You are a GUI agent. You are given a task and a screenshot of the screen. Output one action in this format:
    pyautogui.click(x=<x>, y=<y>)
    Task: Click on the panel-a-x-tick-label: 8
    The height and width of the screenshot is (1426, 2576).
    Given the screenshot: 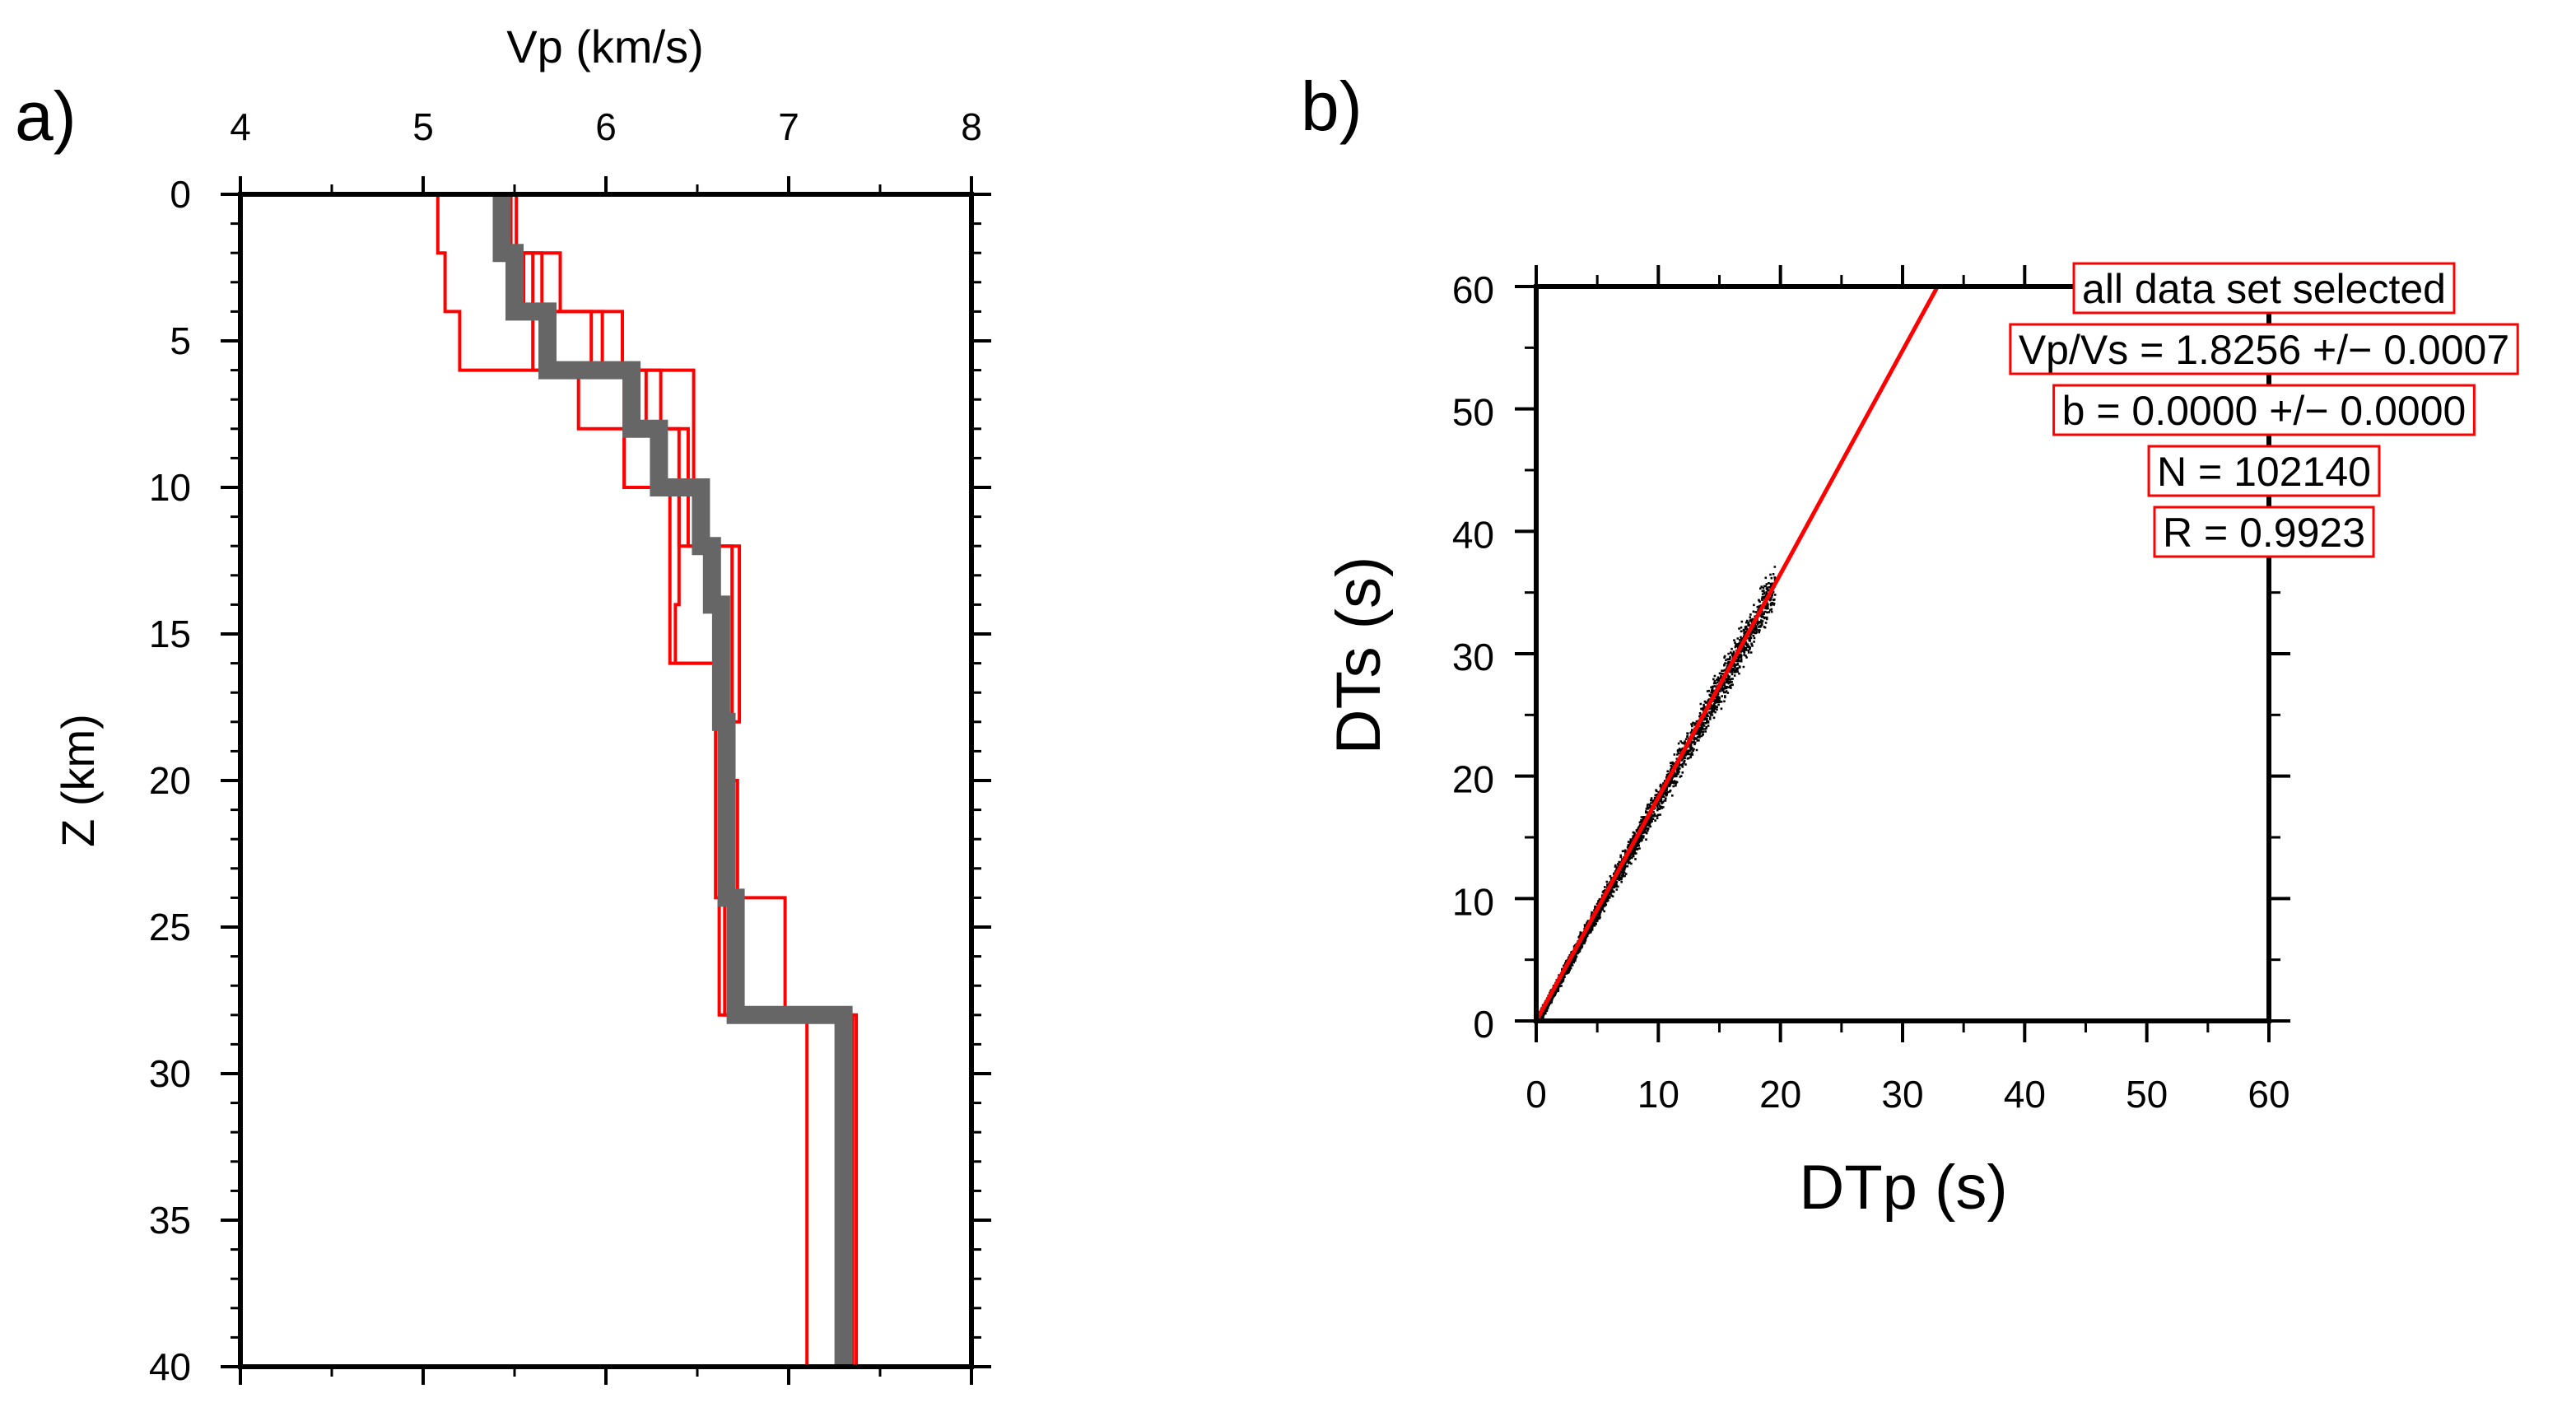 What is the action you would take?
    pyautogui.click(x=972, y=127)
    